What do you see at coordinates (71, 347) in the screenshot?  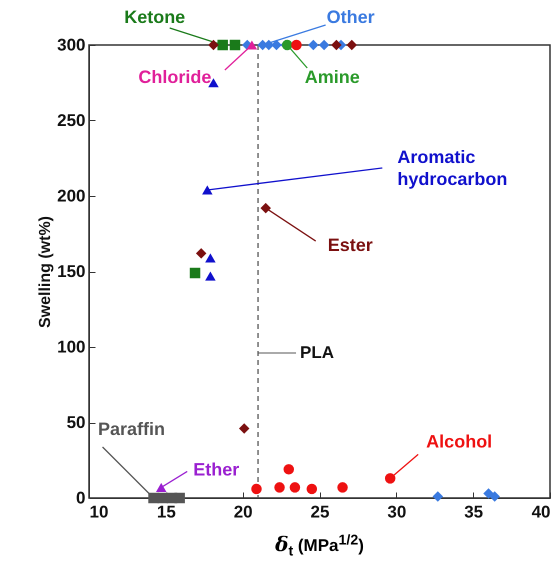 I see `y-tick-label: 100` at bounding box center [71, 347].